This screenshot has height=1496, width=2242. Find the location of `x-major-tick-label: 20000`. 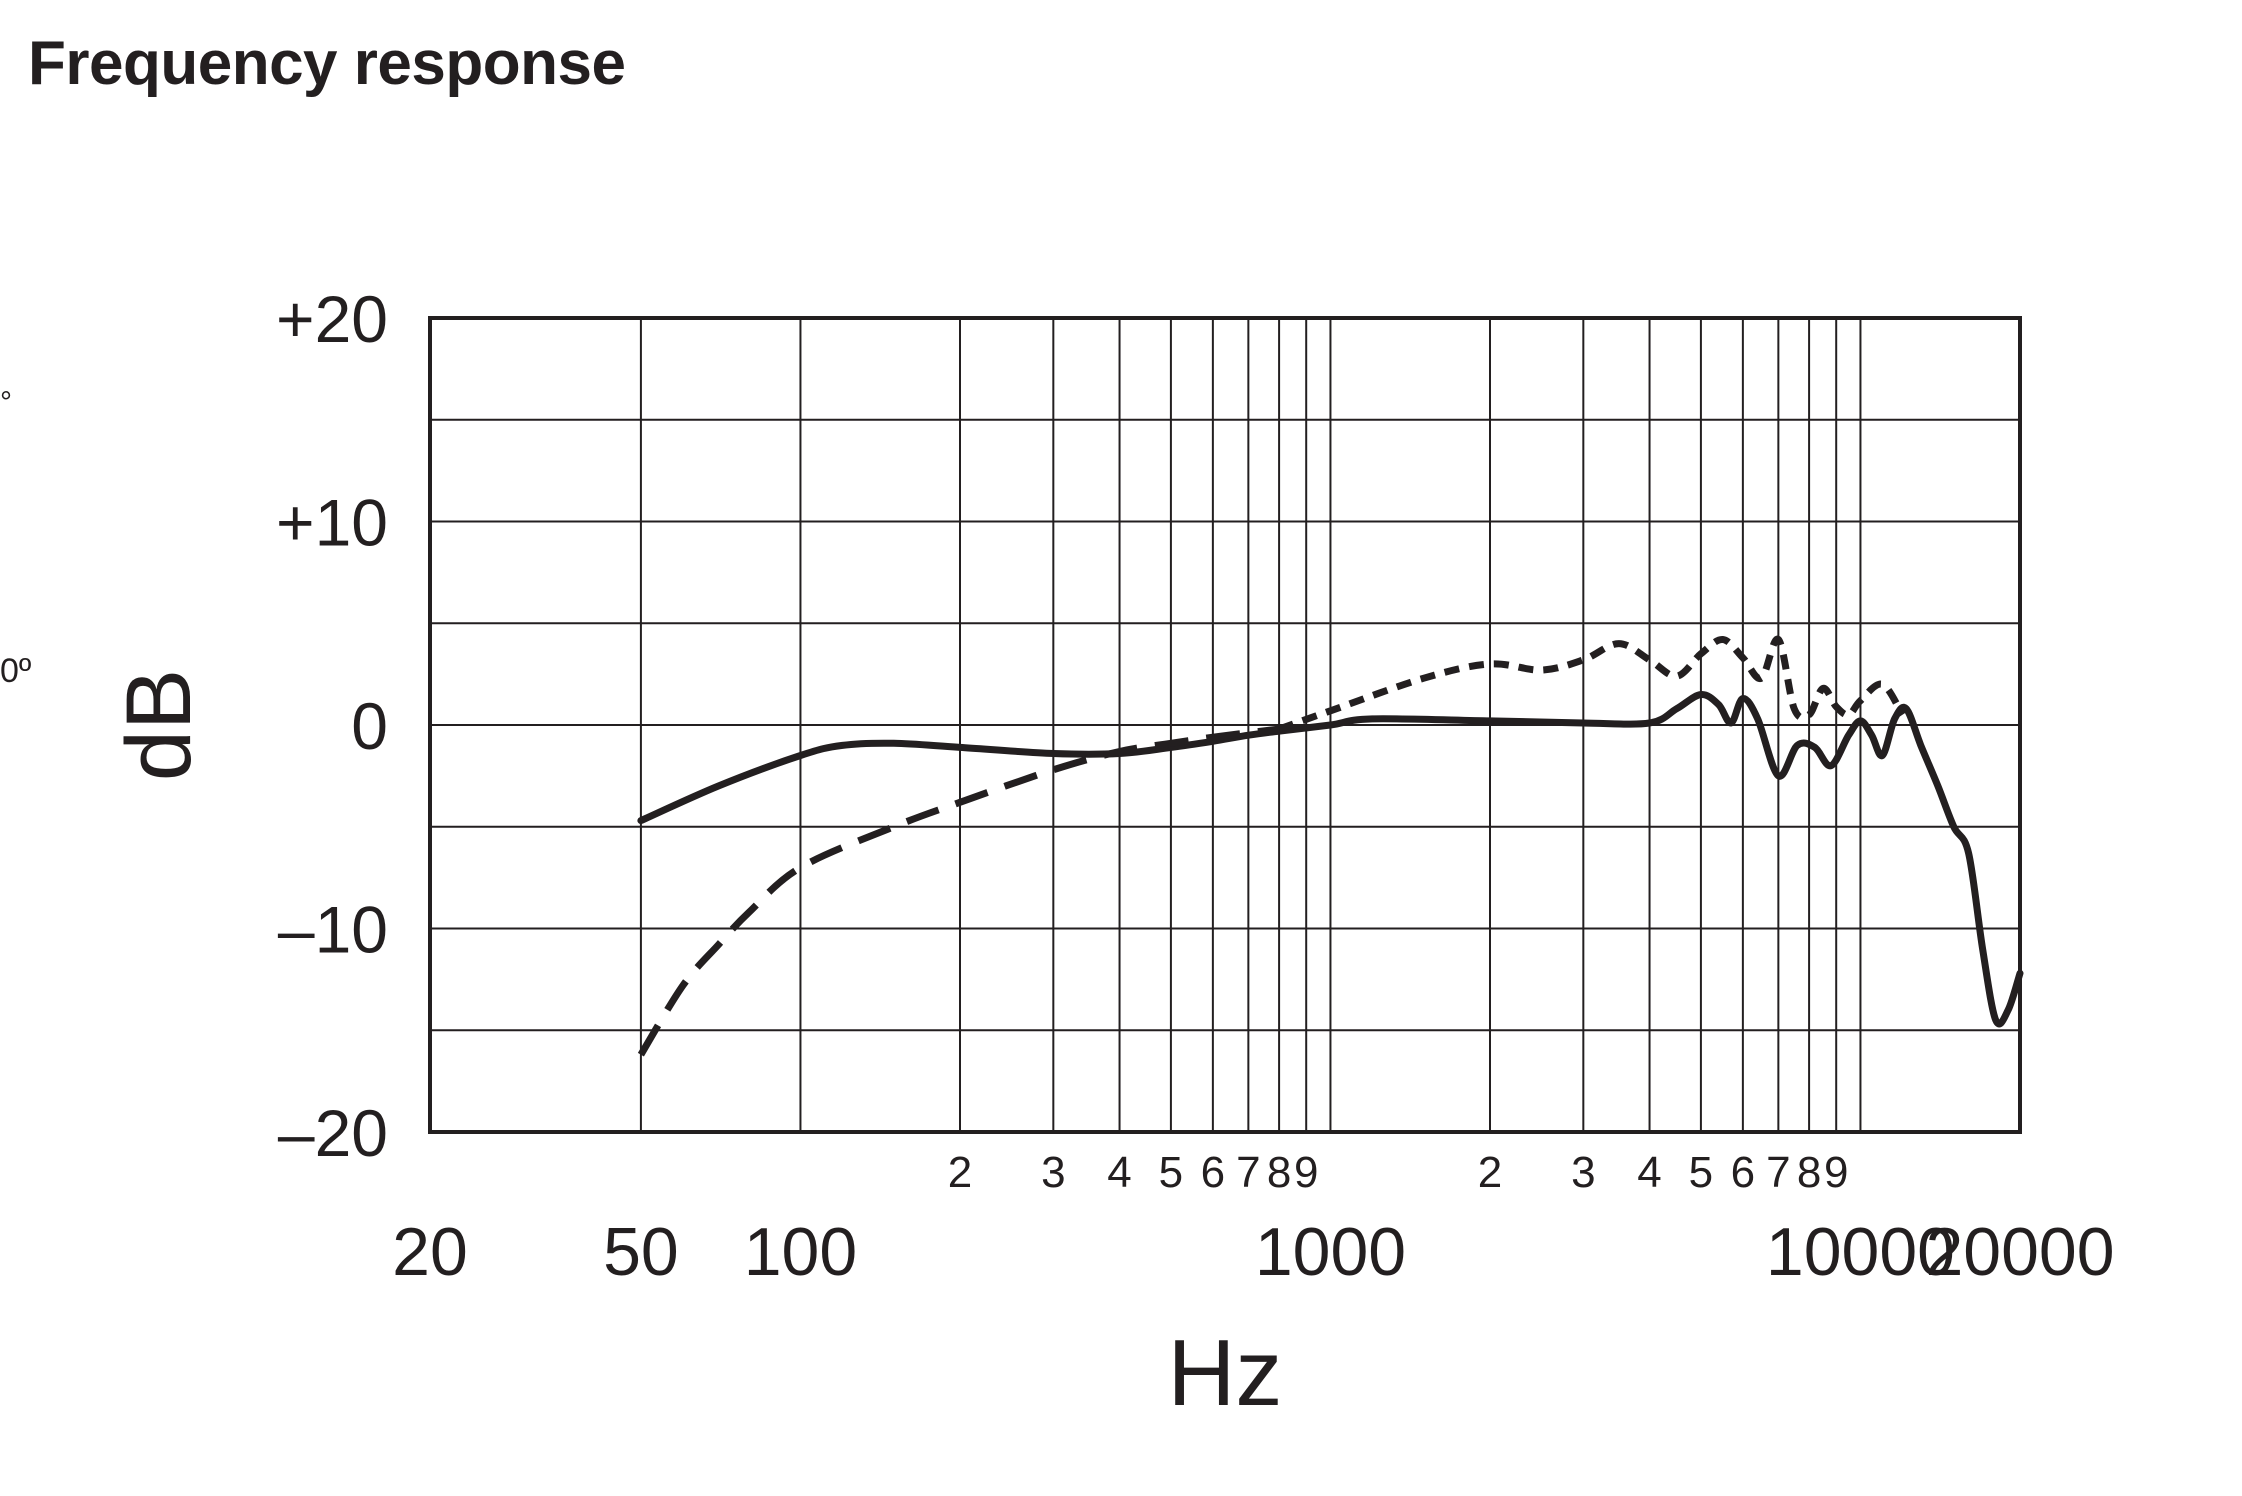

x-major-tick-label: 20000 is located at coordinates (2019, 1252).